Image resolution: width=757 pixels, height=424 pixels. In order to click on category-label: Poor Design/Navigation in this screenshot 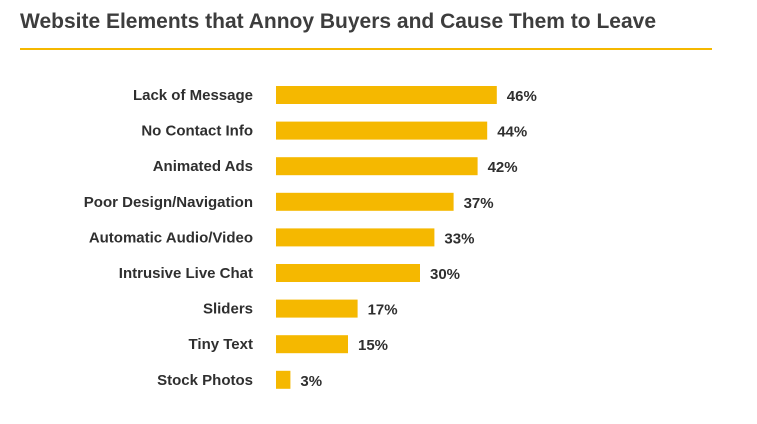, I will do `click(168, 202)`.